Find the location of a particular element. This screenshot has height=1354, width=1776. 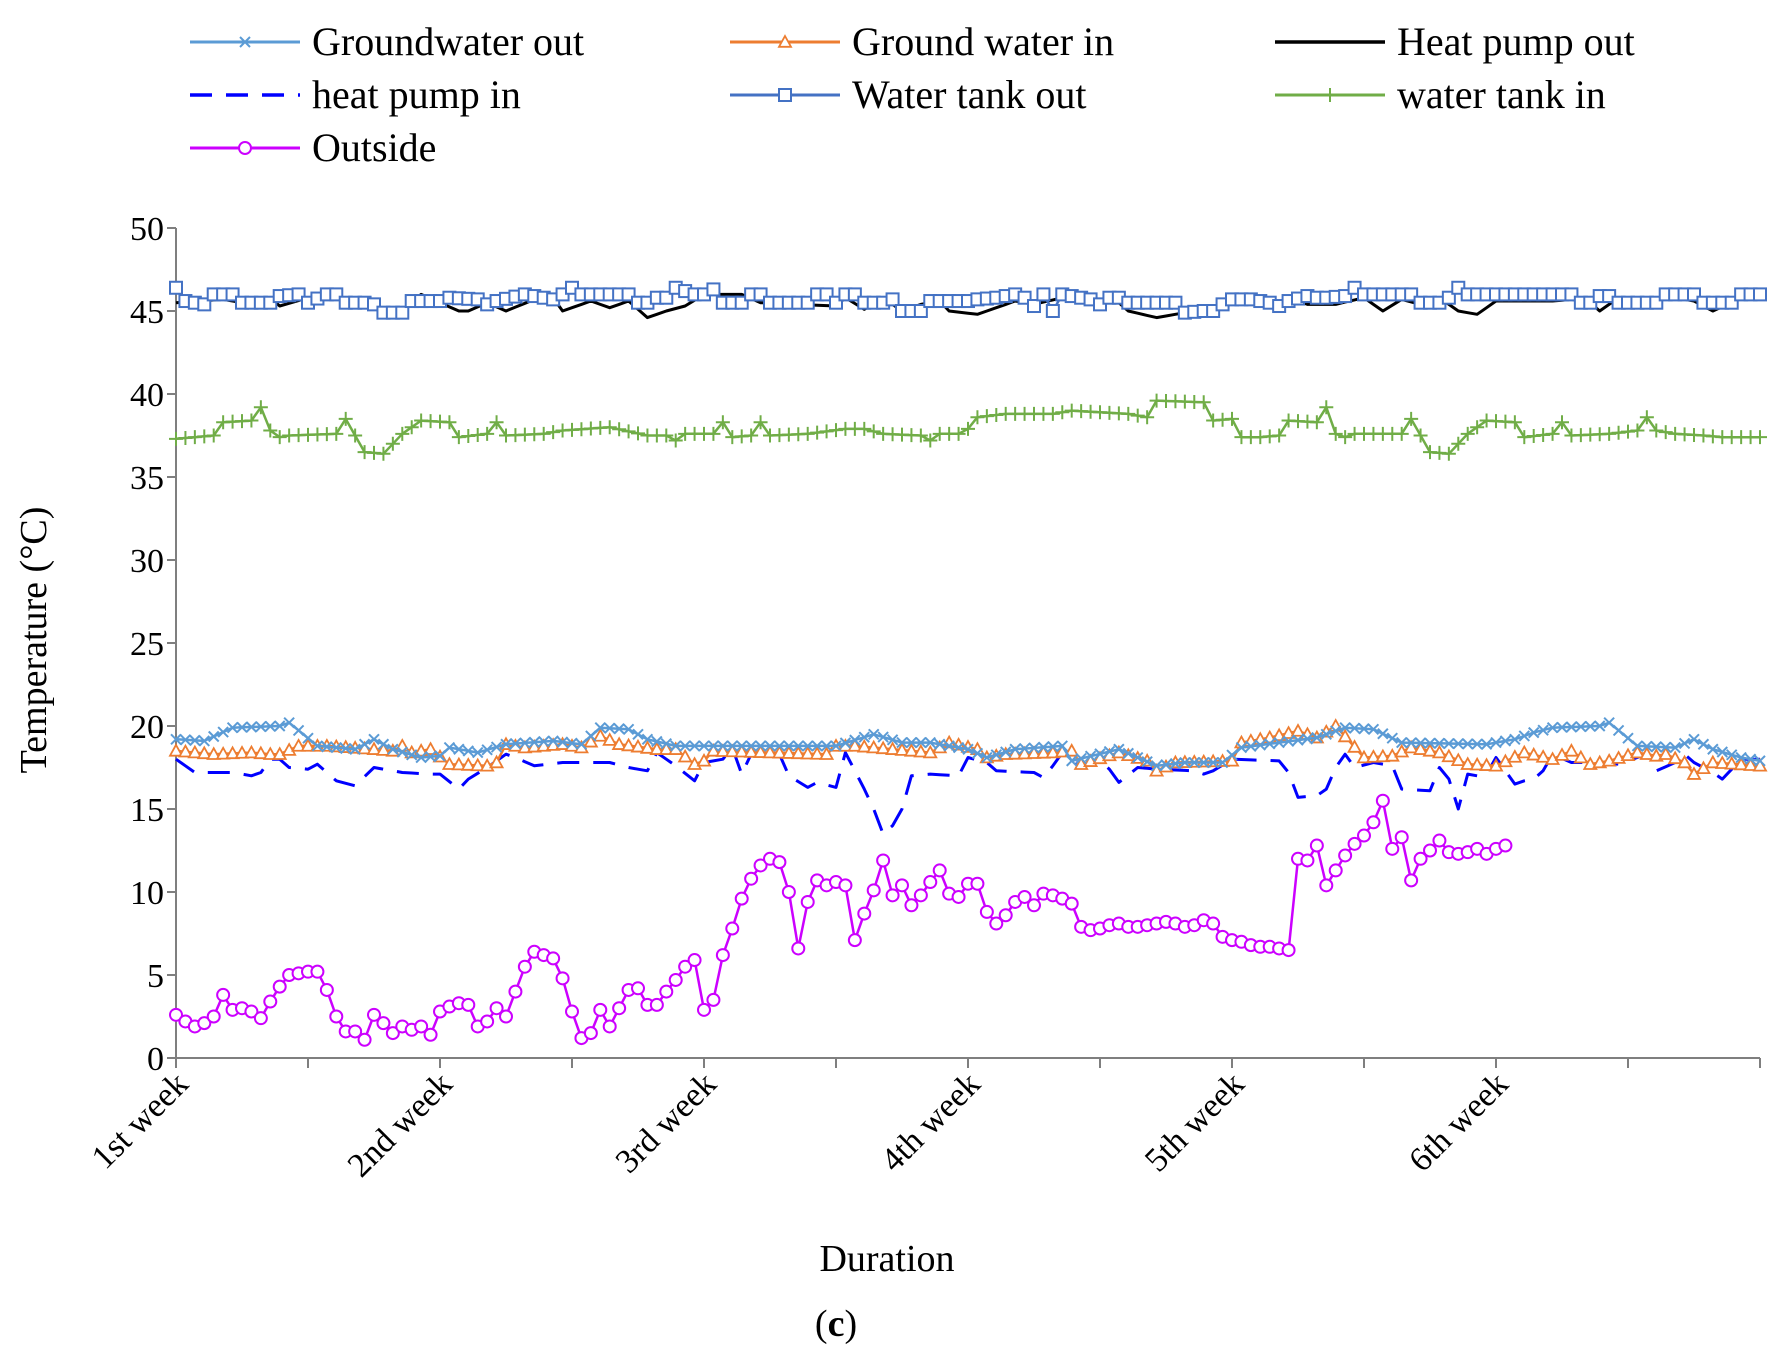

legend-marker is located at coordinates (245, 42).